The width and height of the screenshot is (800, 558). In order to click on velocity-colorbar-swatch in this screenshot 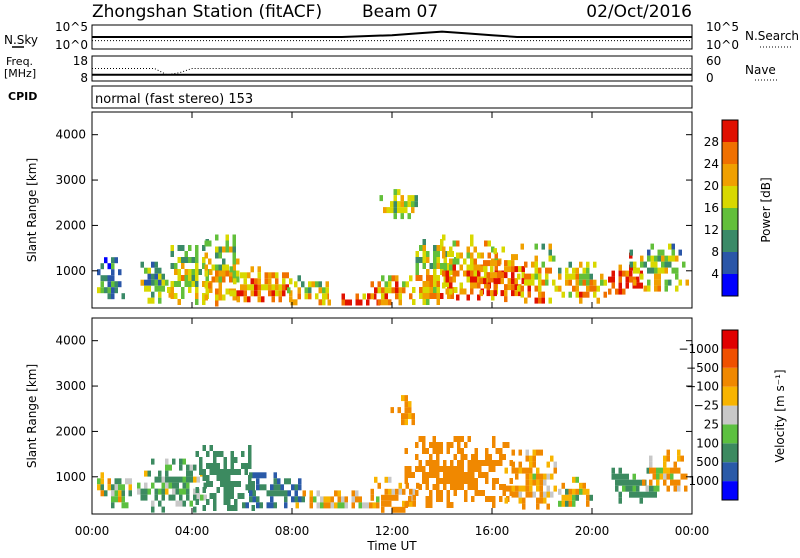, I will do `click(730, 415)`.